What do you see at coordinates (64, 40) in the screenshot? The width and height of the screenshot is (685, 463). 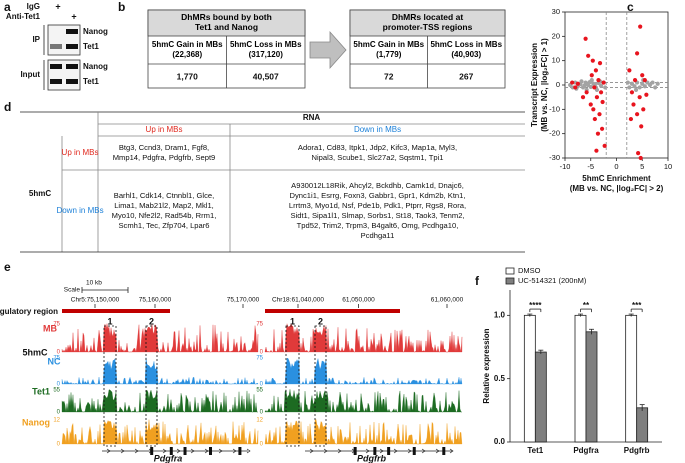 I see `blot` at bounding box center [64, 40].